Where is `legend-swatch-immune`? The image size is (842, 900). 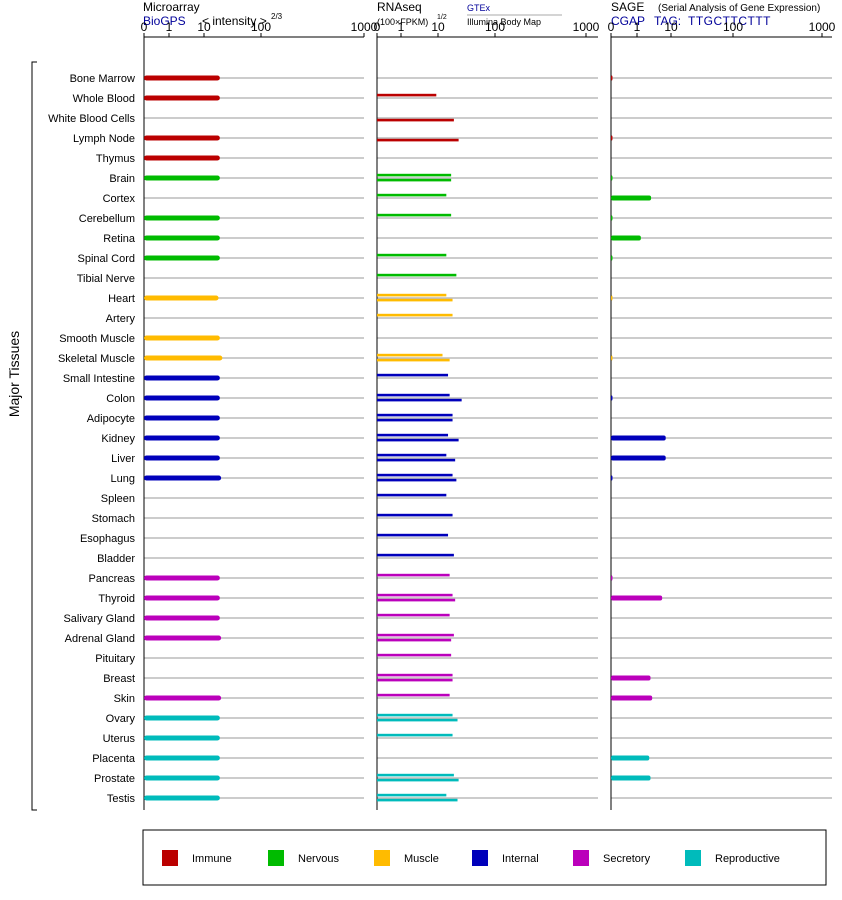 legend-swatch-immune is located at coordinates (170, 858).